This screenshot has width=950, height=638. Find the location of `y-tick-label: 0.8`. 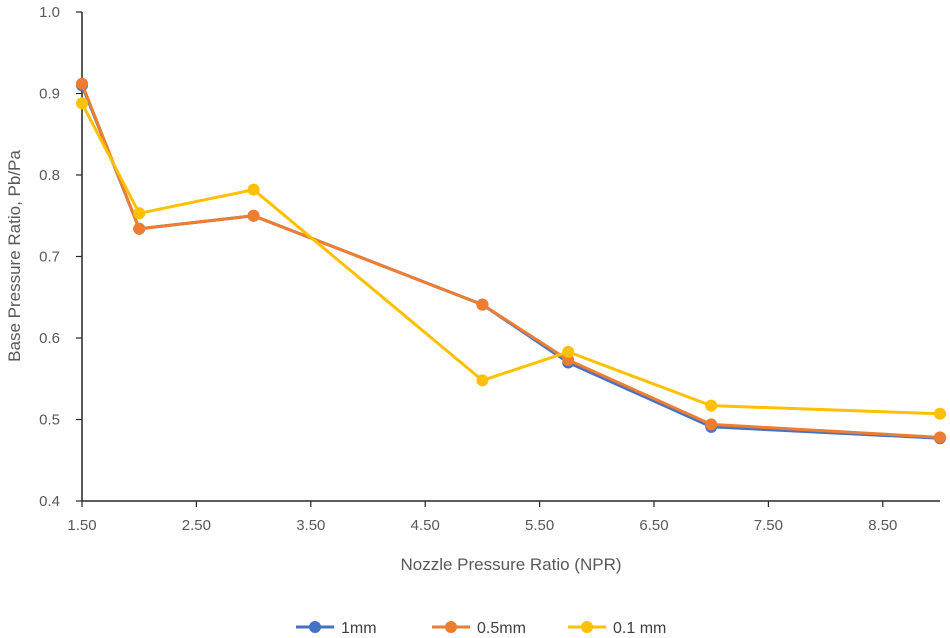

y-tick-label: 0.8 is located at coordinates (49, 175).